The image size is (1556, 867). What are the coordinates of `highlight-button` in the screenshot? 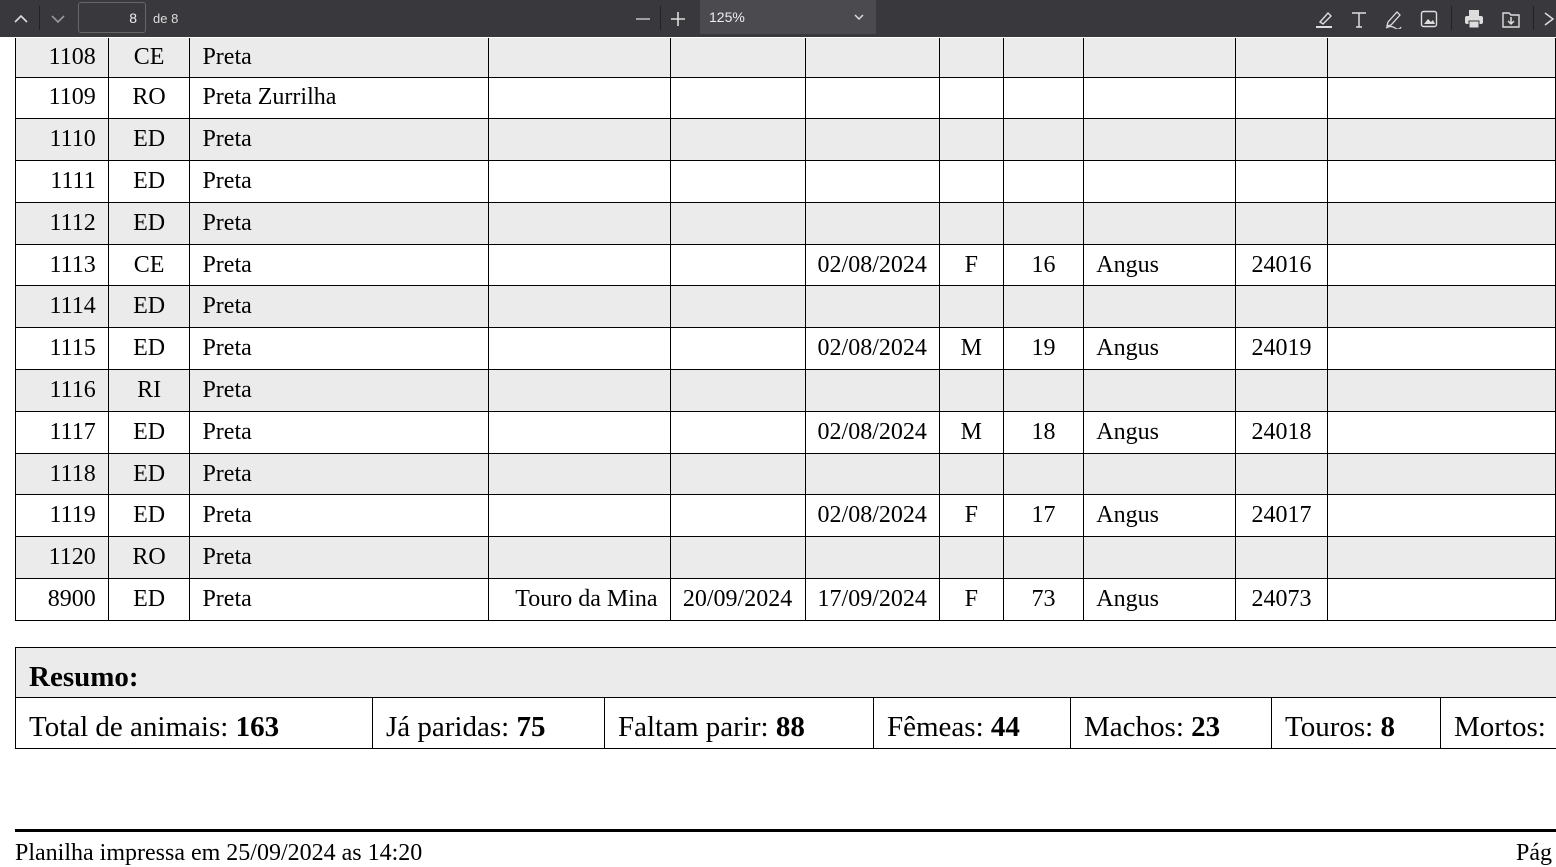 It's located at (1324, 18).